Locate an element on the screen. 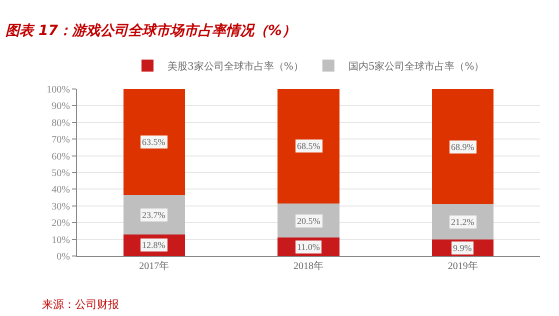 The height and width of the screenshot is (316, 559). data-label: 11.0% is located at coordinates (308, 247).